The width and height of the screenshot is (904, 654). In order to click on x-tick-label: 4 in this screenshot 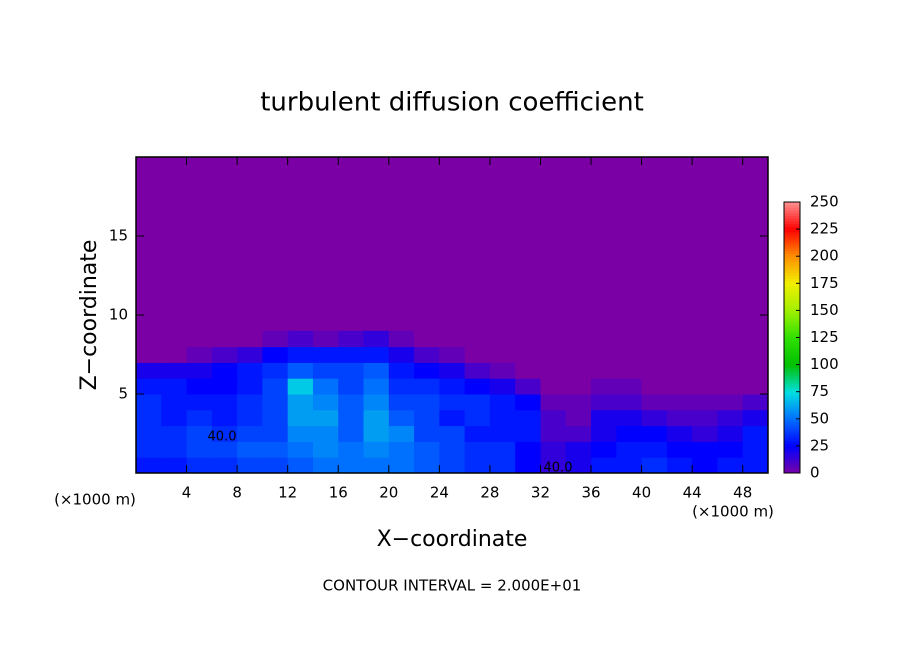, I will do `click(187, 493)`.